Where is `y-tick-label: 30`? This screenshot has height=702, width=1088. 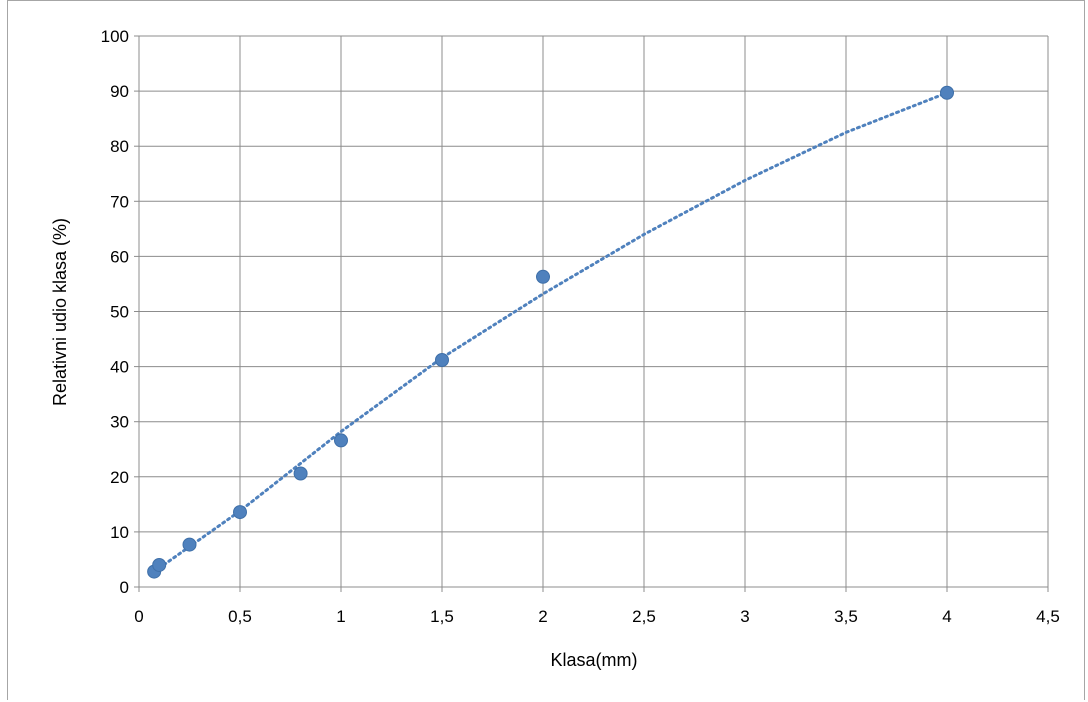 y-tick-label: 30 is located at coordinates (119, 422).